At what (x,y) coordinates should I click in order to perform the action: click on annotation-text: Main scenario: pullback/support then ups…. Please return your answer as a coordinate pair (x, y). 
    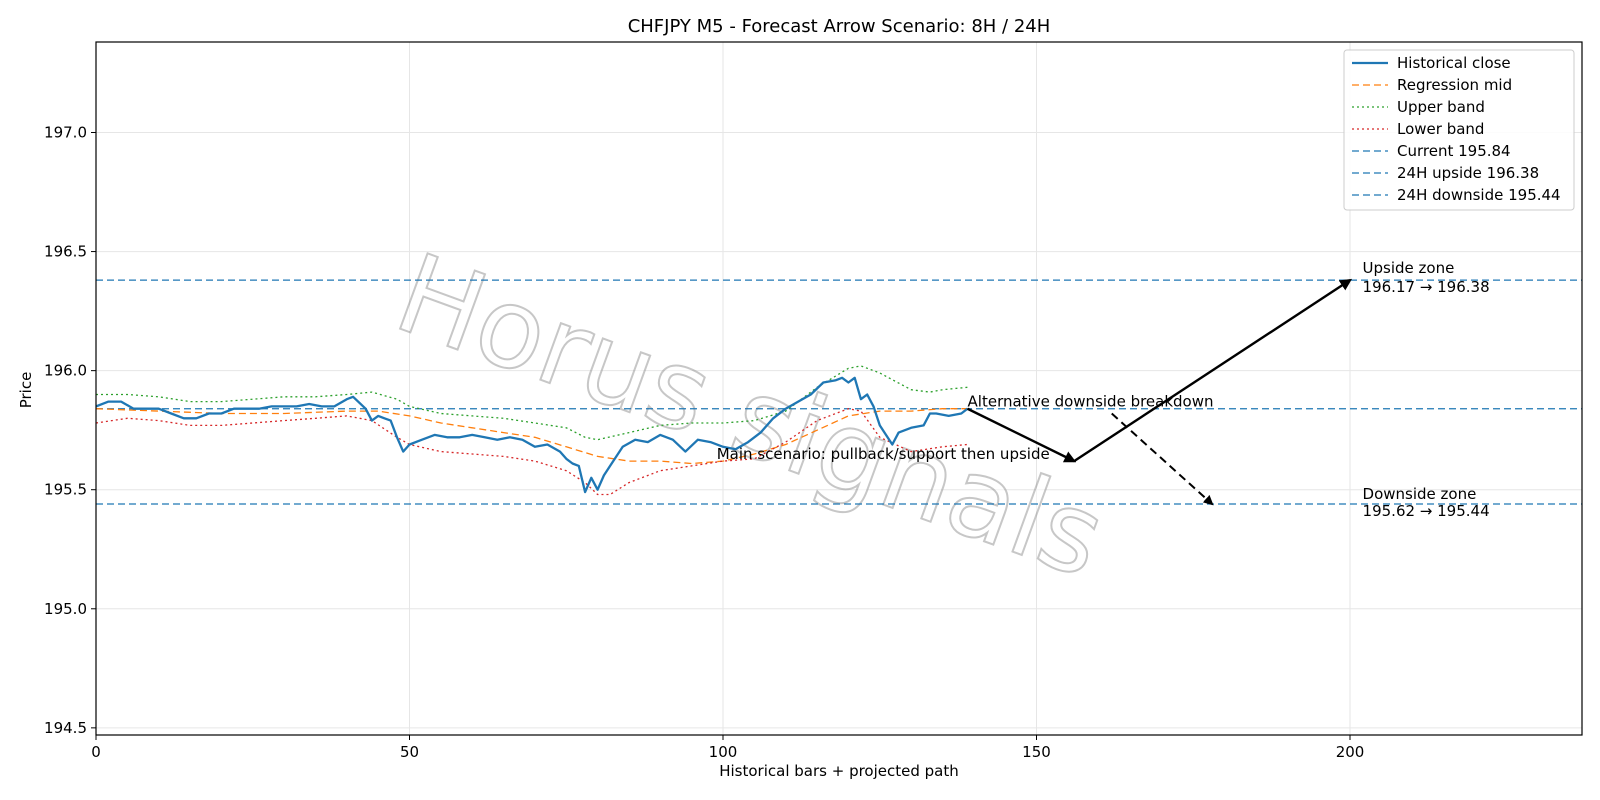
    Looking at the image, I should click on (883, 454).